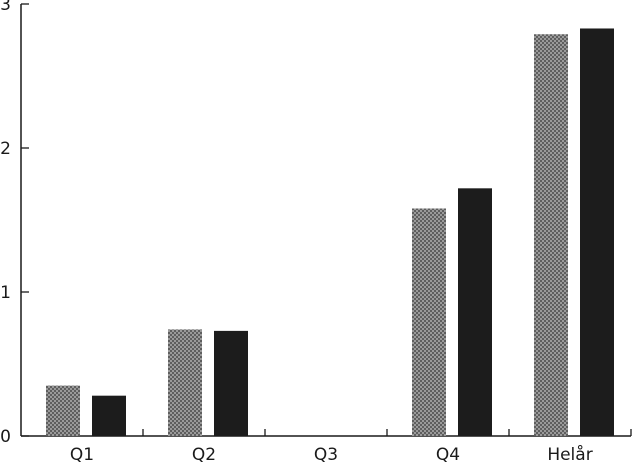 Image resolution: width=638 pixels, height=467 pixels. I want to click on y-tick-label: 3, so click(5, 7).